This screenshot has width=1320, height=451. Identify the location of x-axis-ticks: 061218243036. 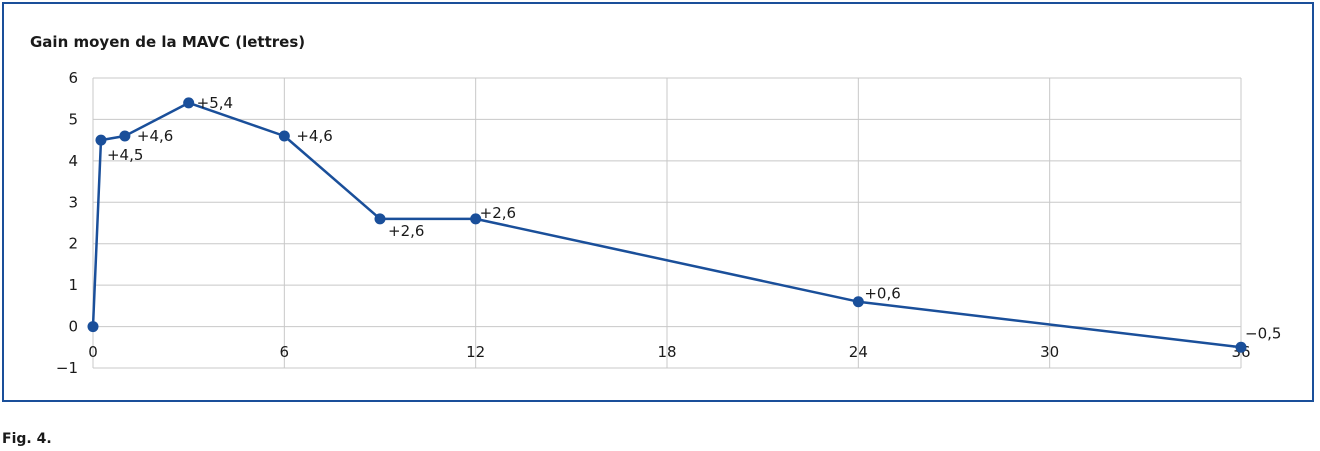
(669, 352).